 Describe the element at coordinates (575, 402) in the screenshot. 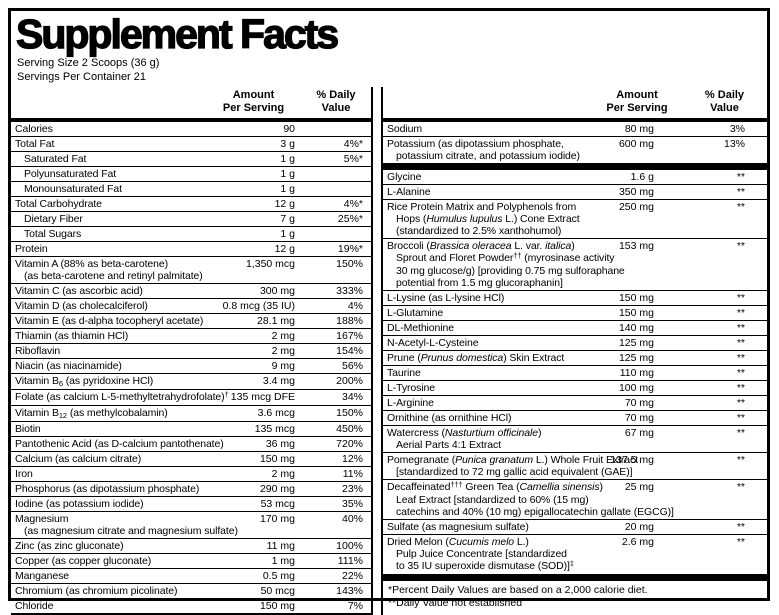

I see `nutrient-row: L-Arginine 70 mg **` at that location.